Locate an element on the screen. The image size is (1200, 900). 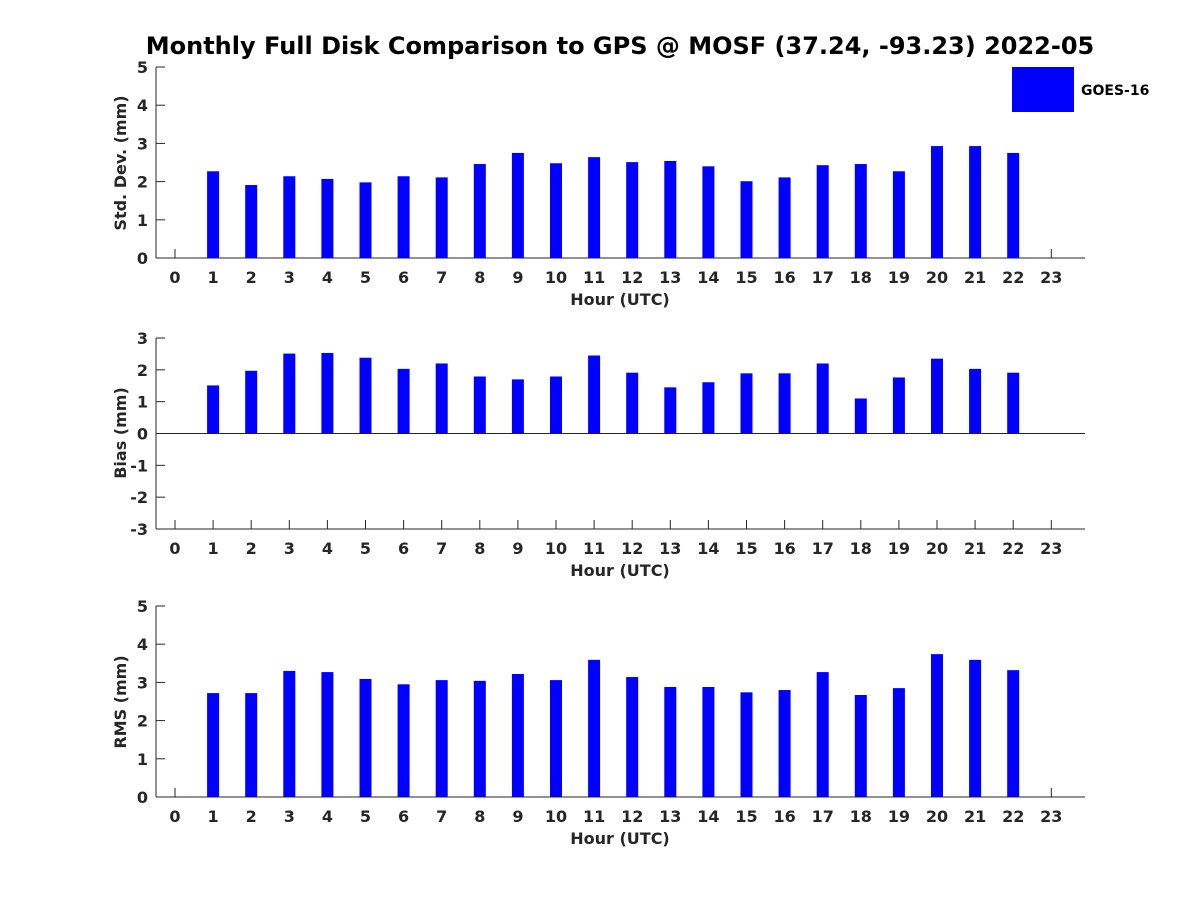
rms-x-tick-label: 12 is located at coordinates (632, 816).